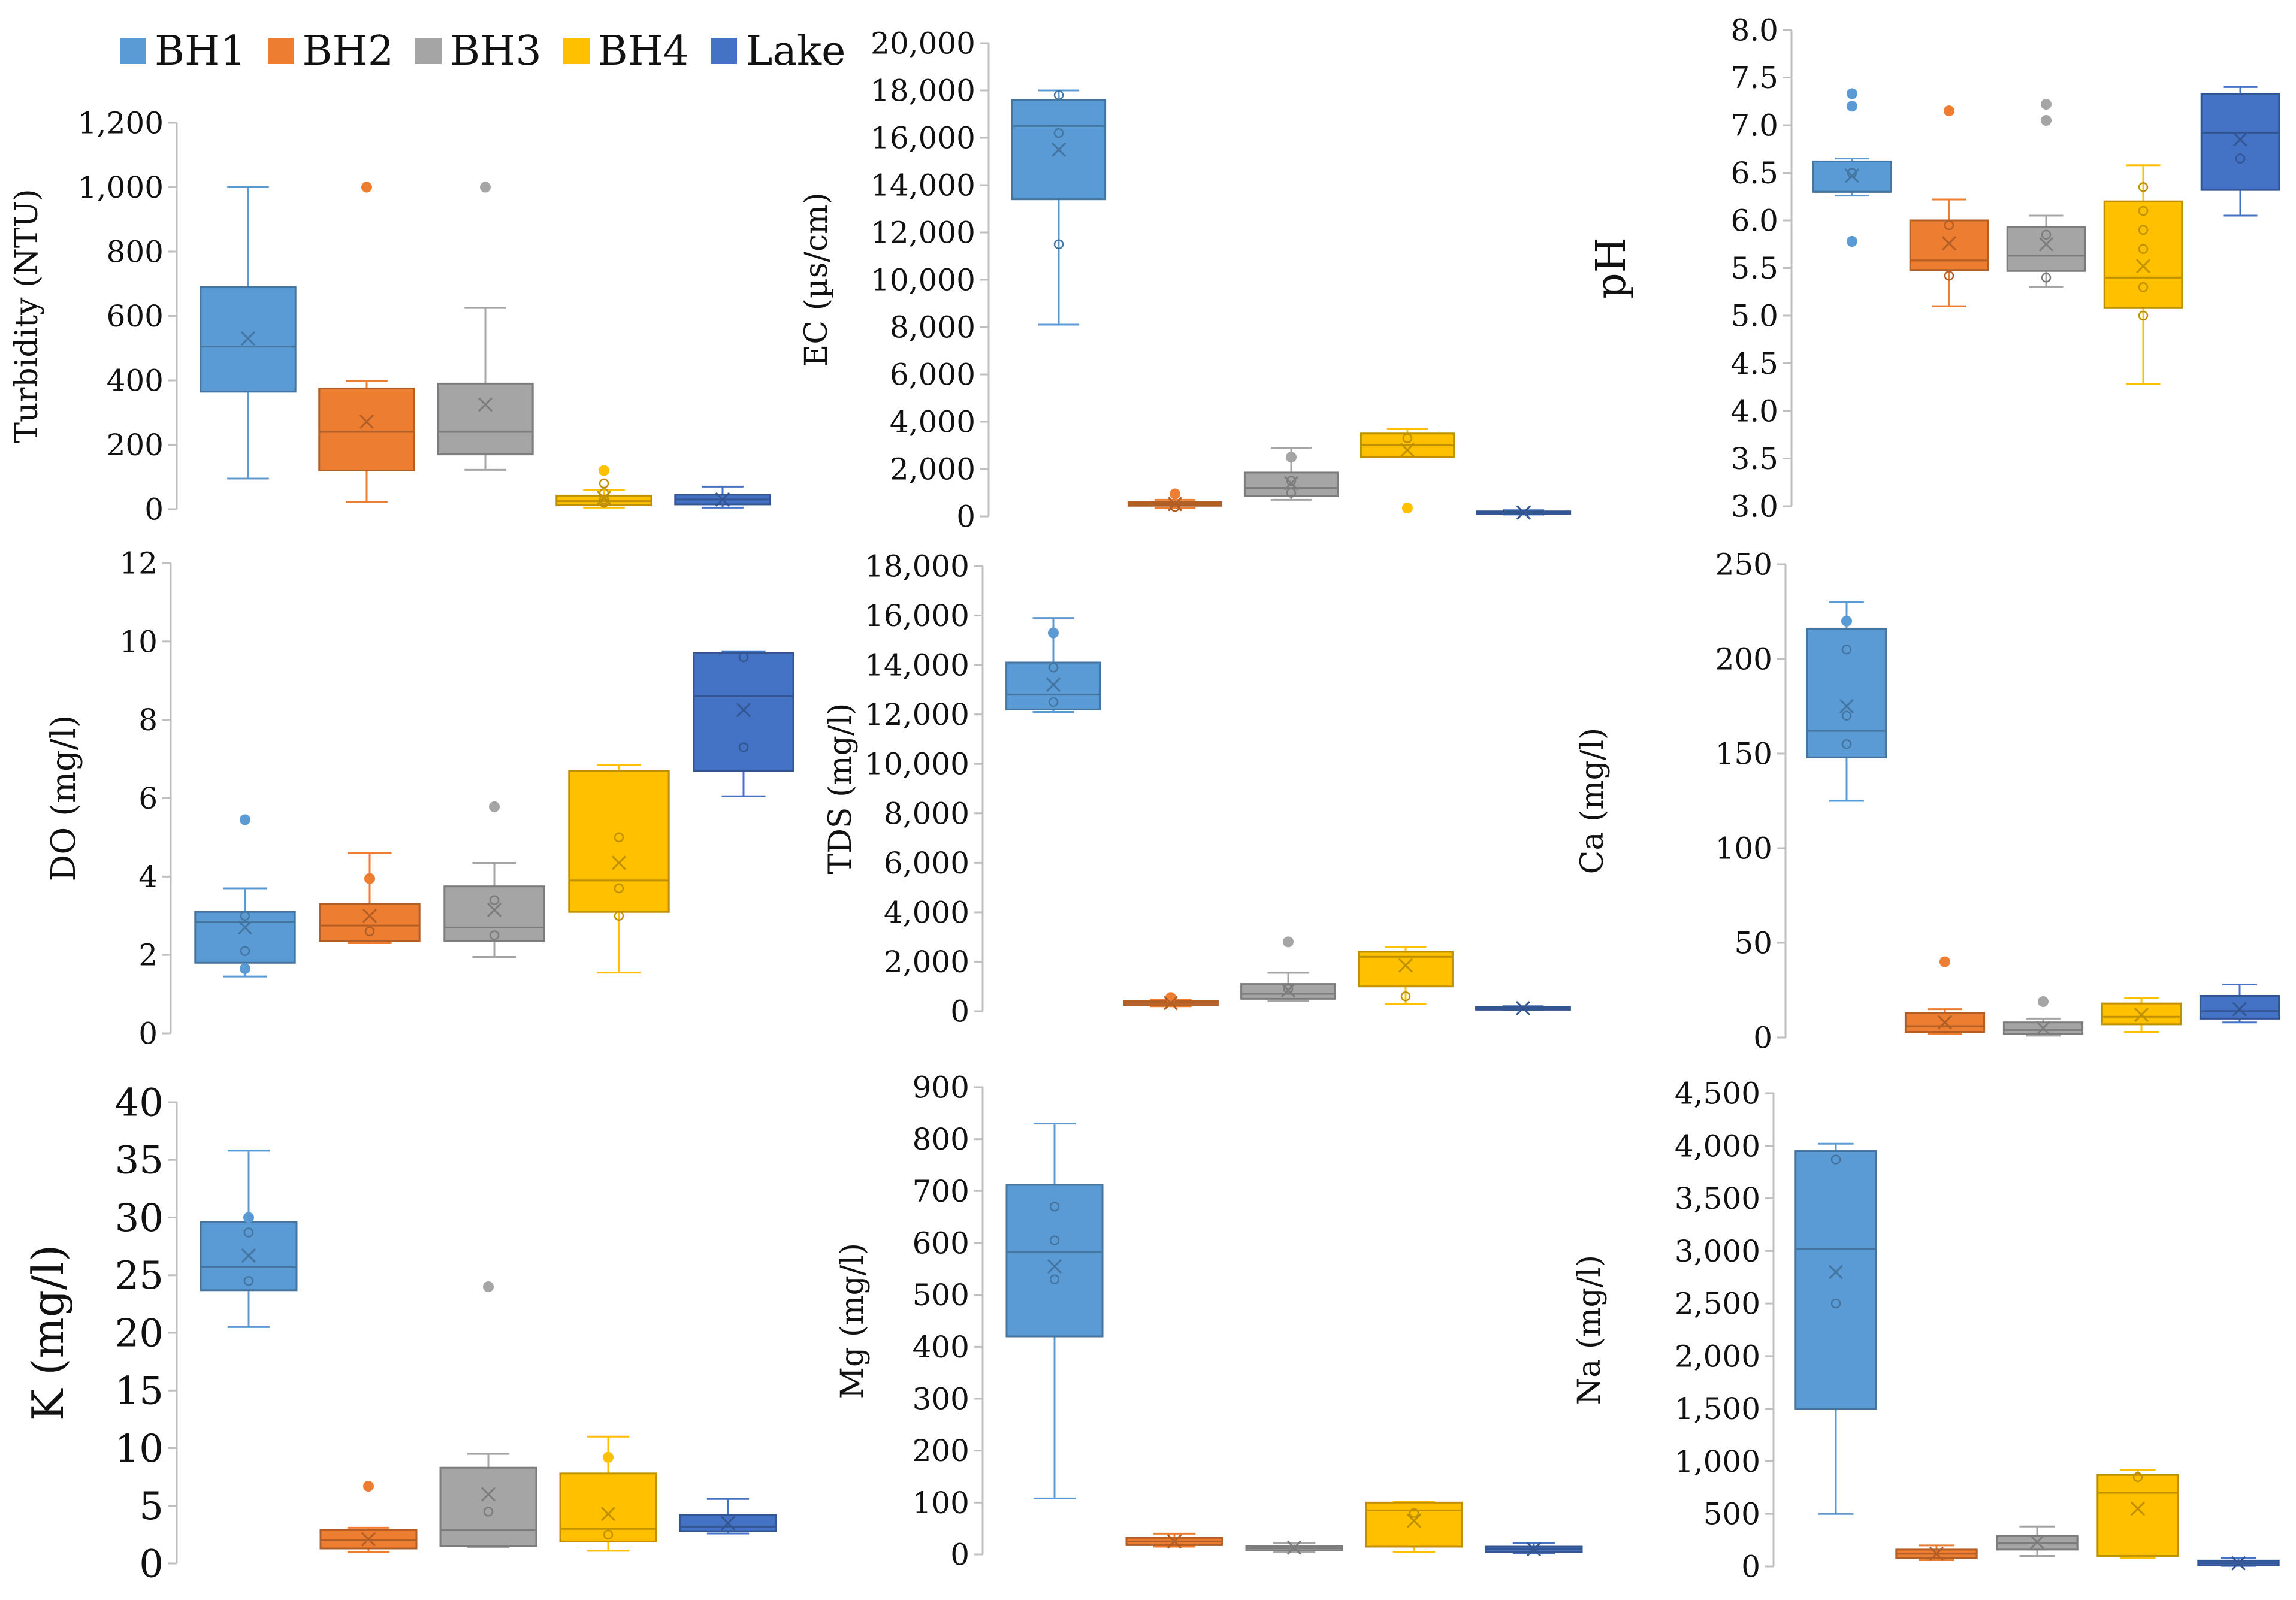 Image resolution: width=2296 pixels, height=1600 pixels. Describe the element at coordinates (643, 51) in the screenshot. I see `legend-label: BH4` at that location.